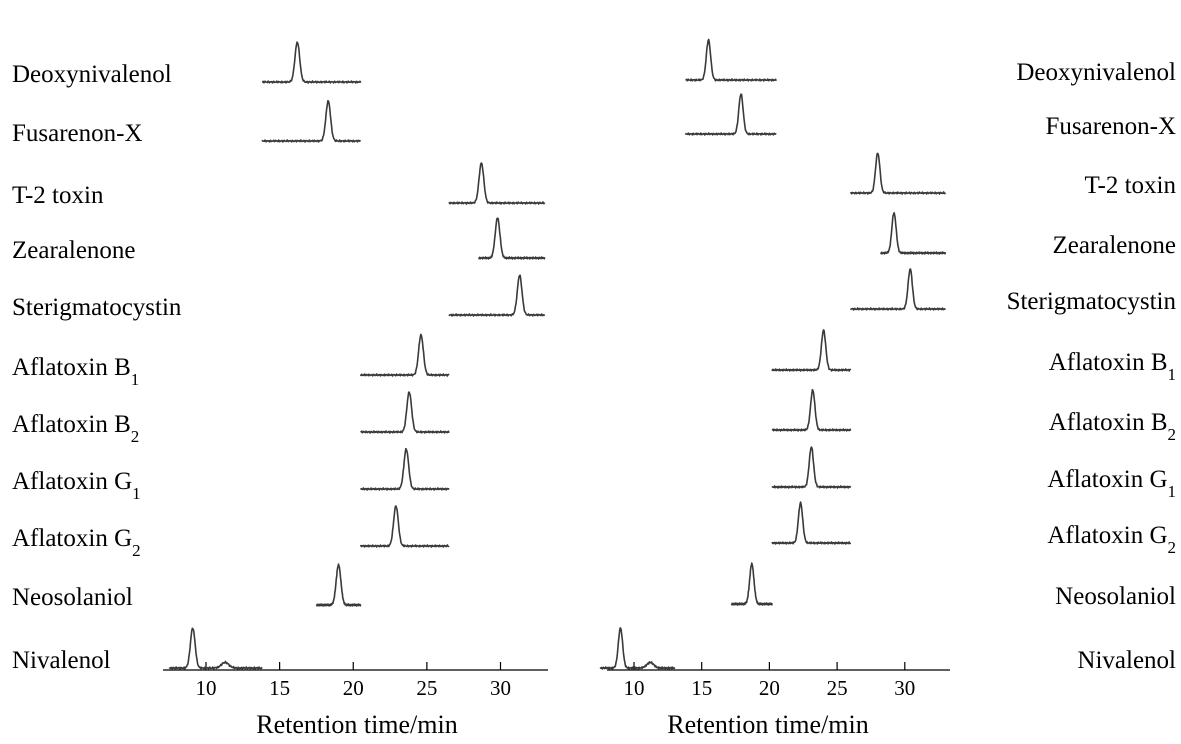 The height and width of the screenshot is (744, 1181). Describe the element at coordinates (279, 688) in the screenshot. I see `left-x-tick-label-15: 15` at that location.